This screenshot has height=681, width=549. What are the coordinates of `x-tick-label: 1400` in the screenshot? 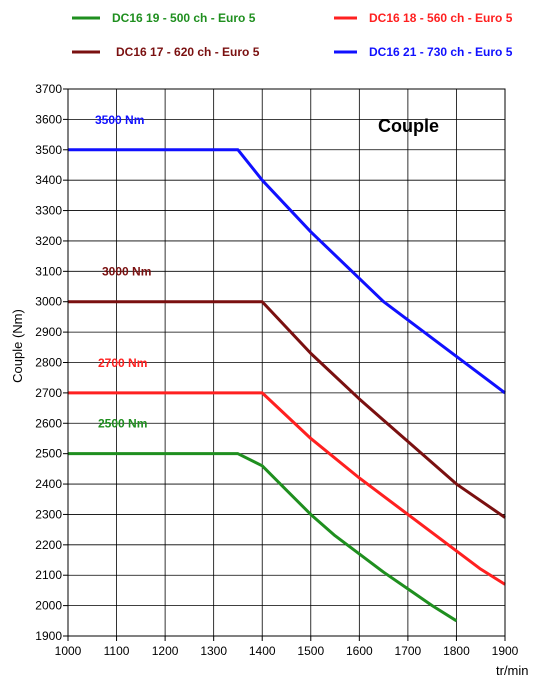 It's located at (262, 651).